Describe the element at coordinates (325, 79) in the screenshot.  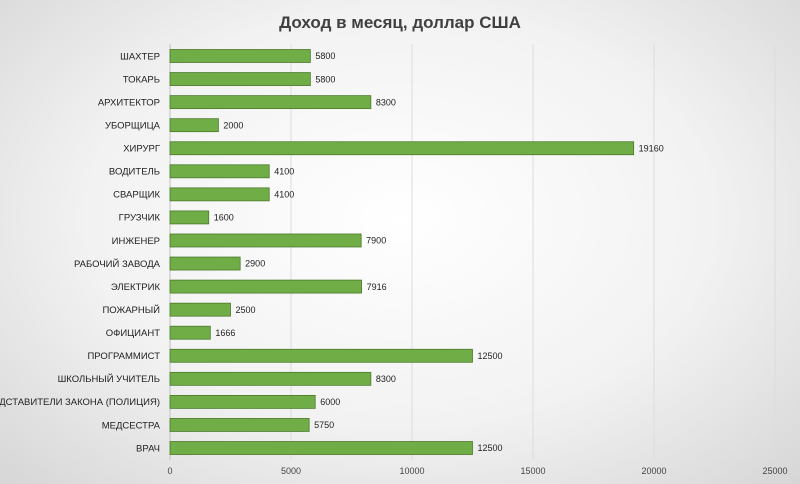
I see `value-label-2: 5800` at that location.